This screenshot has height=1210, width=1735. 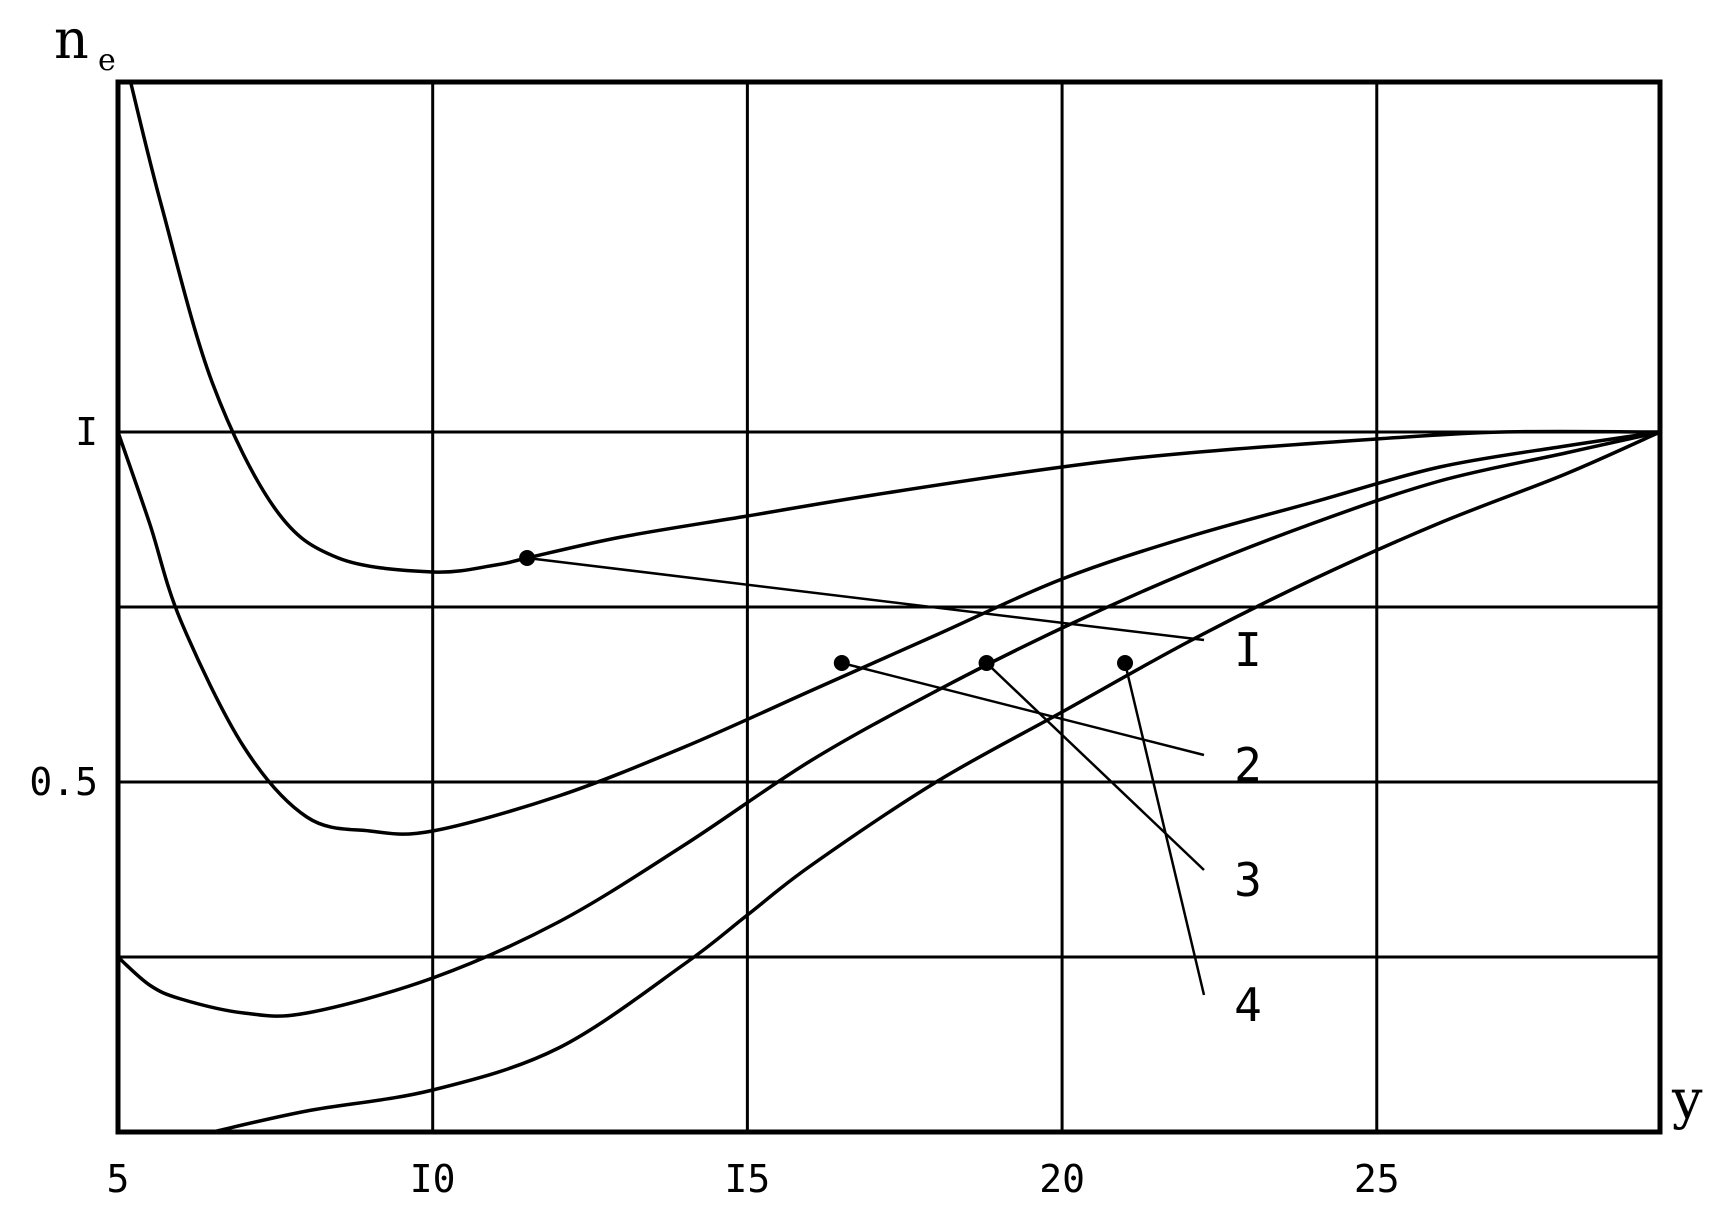 I want to click on x-tick-label: I5, so click(x=748, y=1179).